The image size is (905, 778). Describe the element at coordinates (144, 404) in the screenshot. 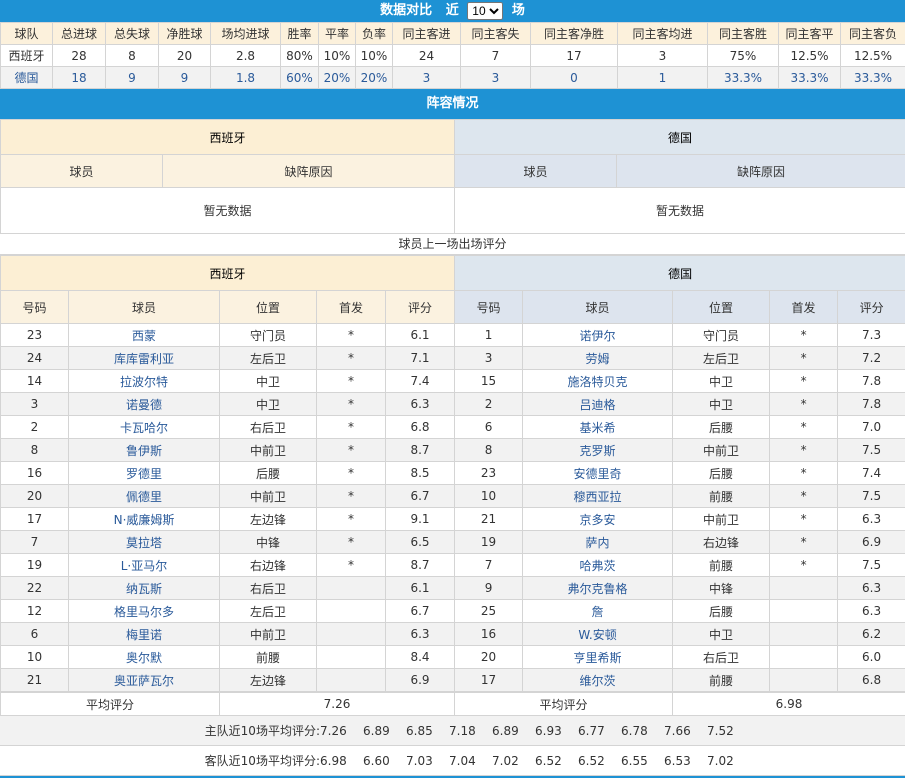

I see `home-player-player: 诺曼德` at that location.